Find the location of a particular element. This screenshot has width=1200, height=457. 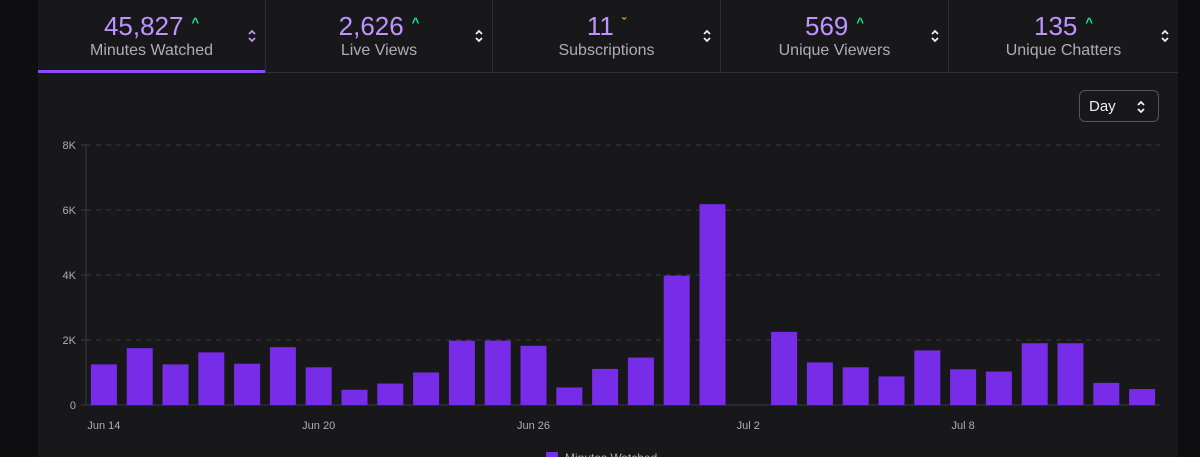

x-tick-label: Jun 14 is located at coordinates (103, 426).